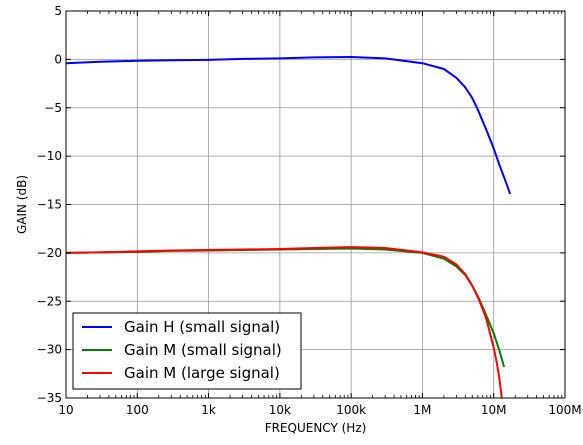  I want to click on y-tick-label: −10, so click(49, 156).